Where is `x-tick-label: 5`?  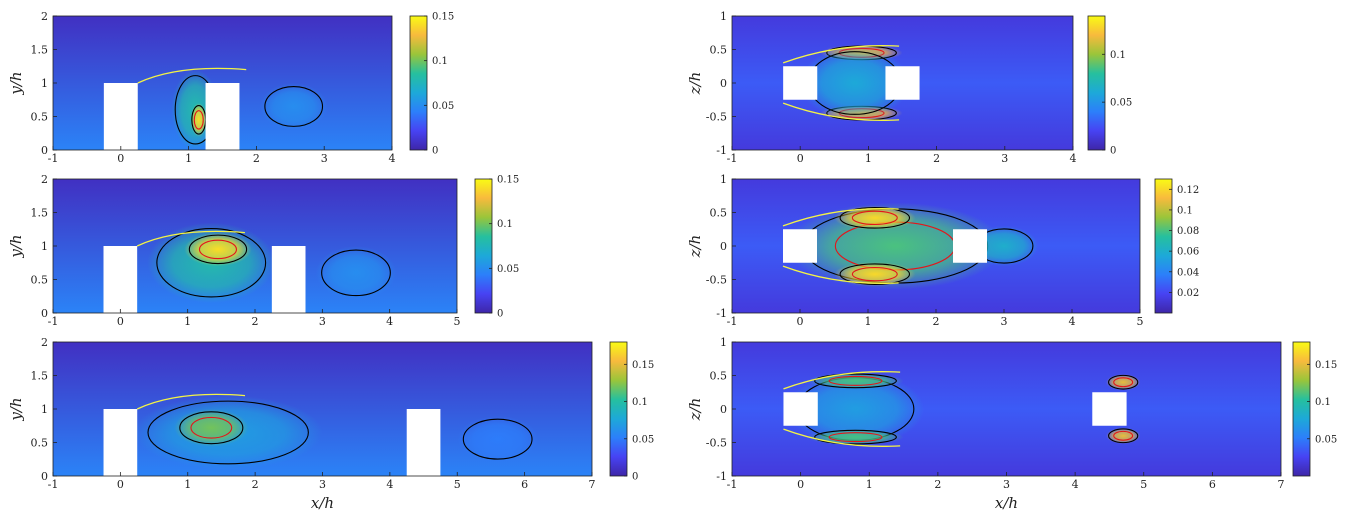
x-tick-label: 5 is located at coordinates (457, 484).